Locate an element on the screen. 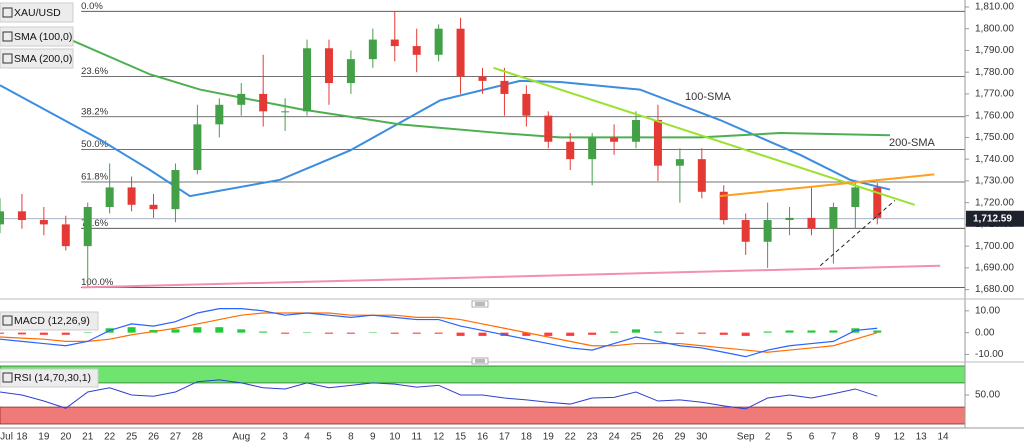 This screenshot has height=446, width=1024. x-tick-label: 17 is located at coordinates (505, 437).